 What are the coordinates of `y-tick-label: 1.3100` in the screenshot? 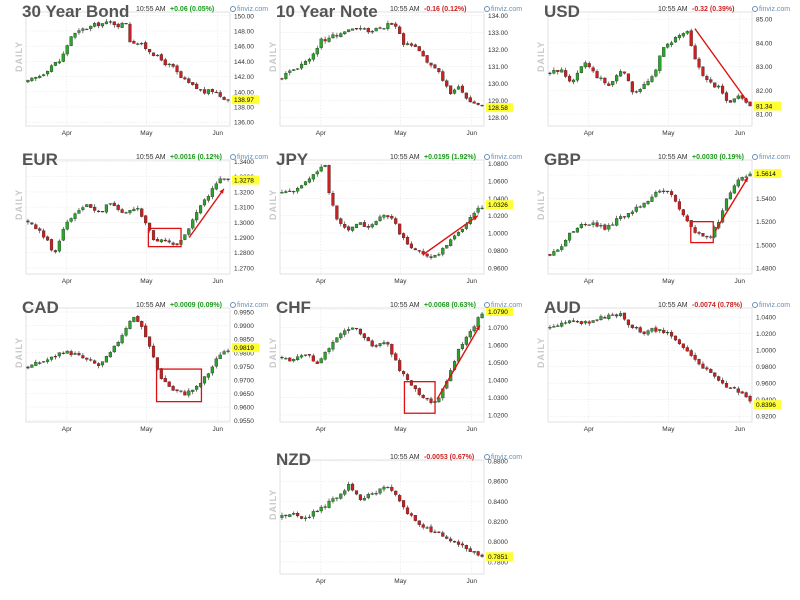 It's located at (244, 208).